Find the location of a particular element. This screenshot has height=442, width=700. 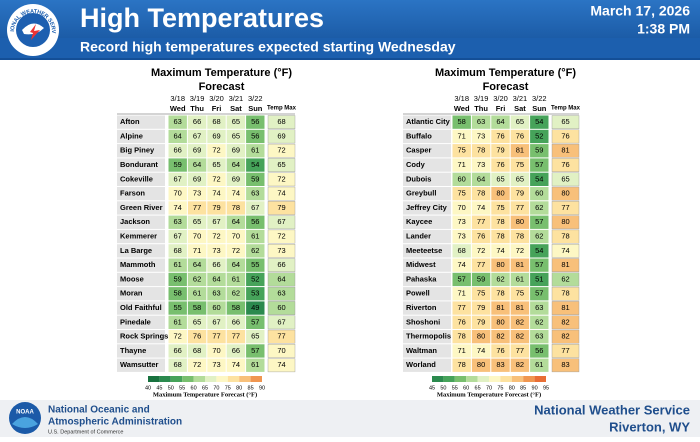

temp-value: 80 is located at coordinates (520, 221).